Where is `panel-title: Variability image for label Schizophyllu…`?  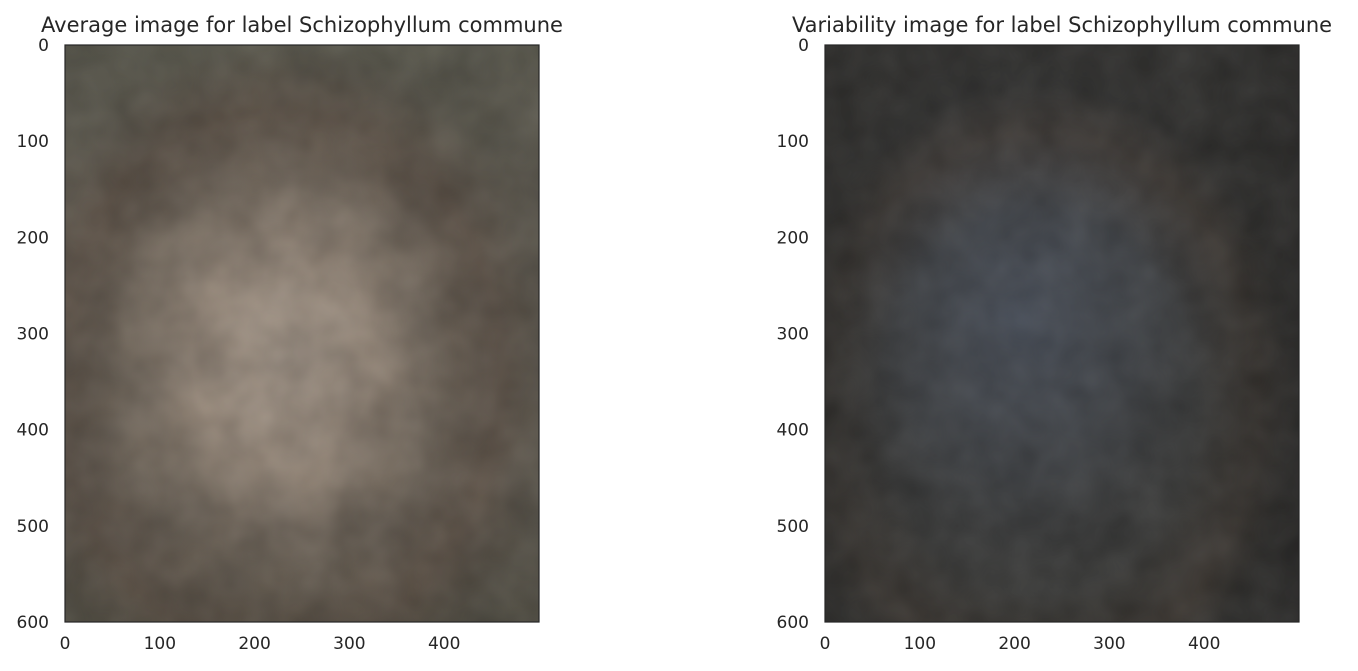 panel-title: Variability image for label Schizophyllu… is located at coordinates (1062, 25).